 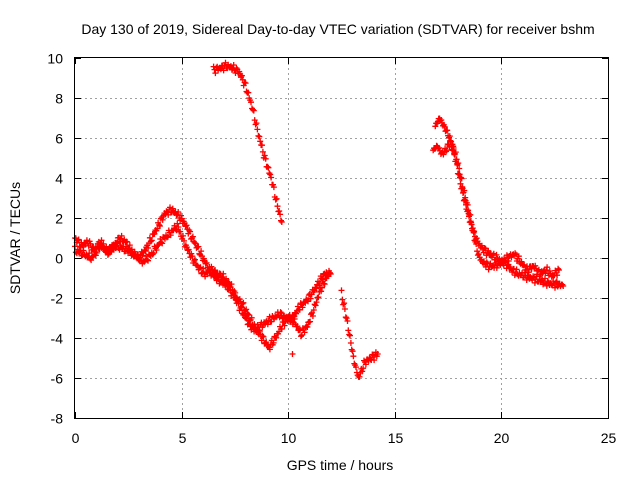 I want to click on y-tick-label: -6, so click(x=57, y=379).